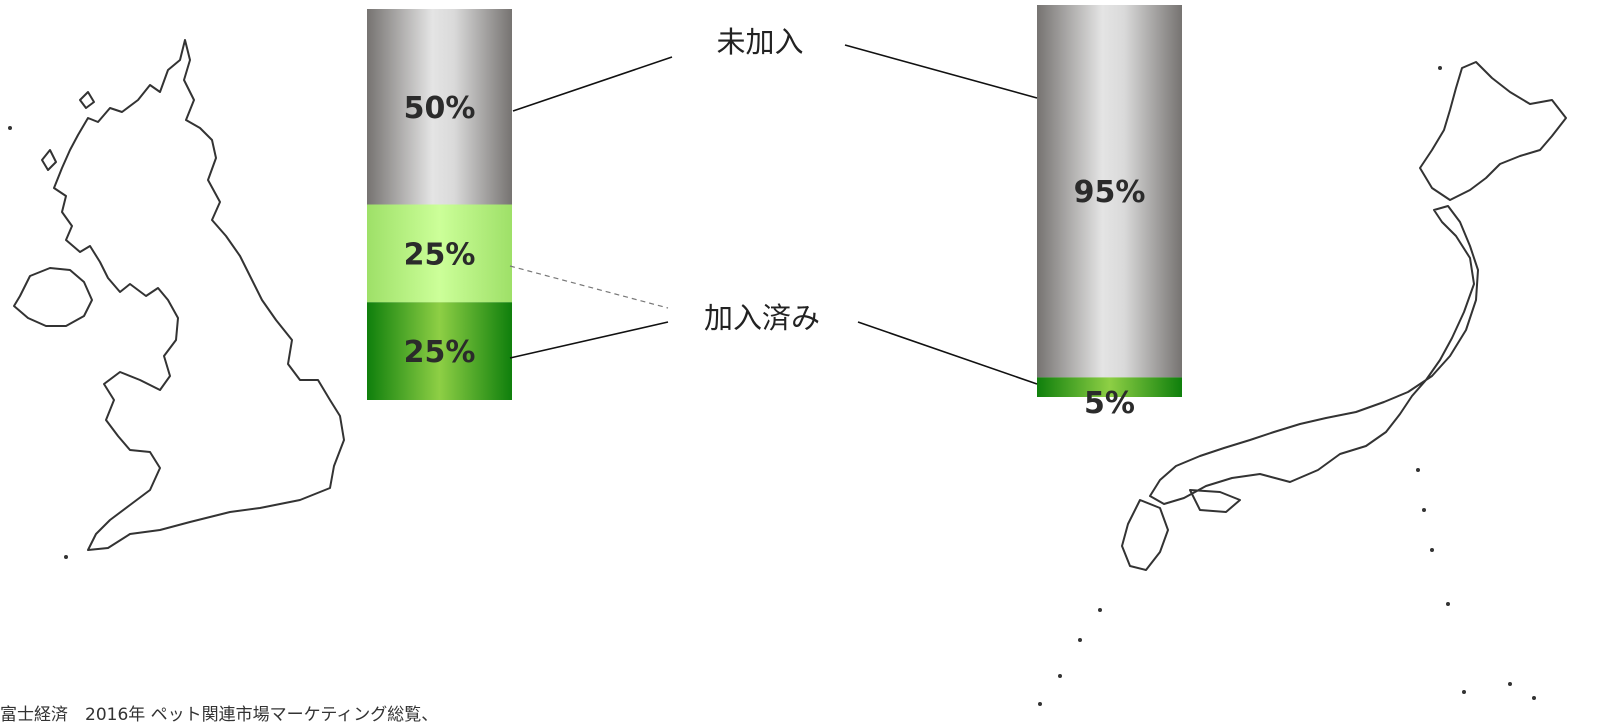 This screenshot has height=728, width=1607. I want to click on bar-value-label-right-1: 5%, so click(1109, 403).